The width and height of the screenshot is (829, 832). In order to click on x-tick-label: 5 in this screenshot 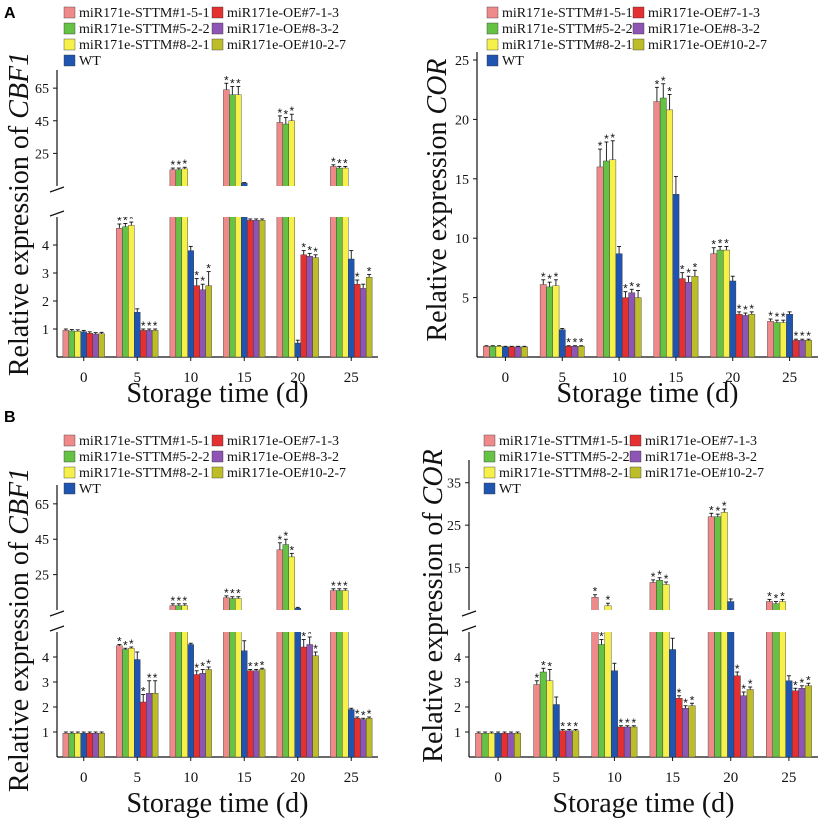, I will do `click(138, 778)`.